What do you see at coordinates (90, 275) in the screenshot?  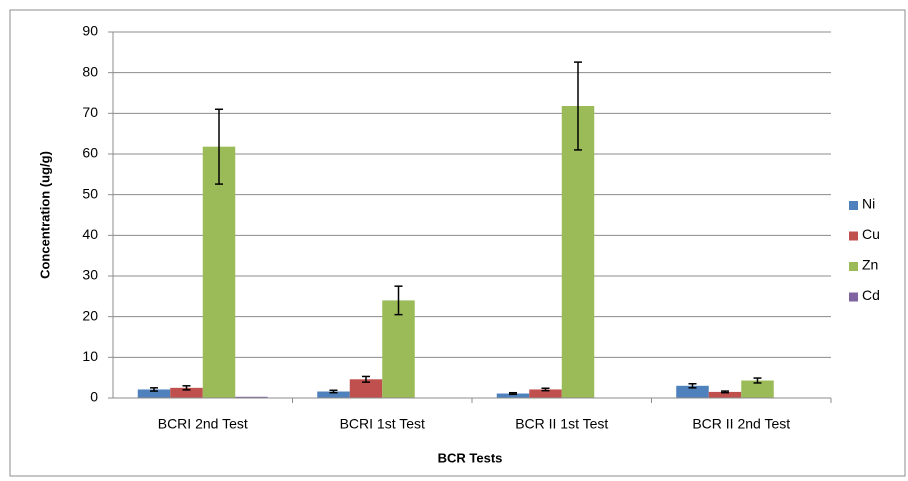 I see `y-tick-label: 30` at bounding box center [90, 275].